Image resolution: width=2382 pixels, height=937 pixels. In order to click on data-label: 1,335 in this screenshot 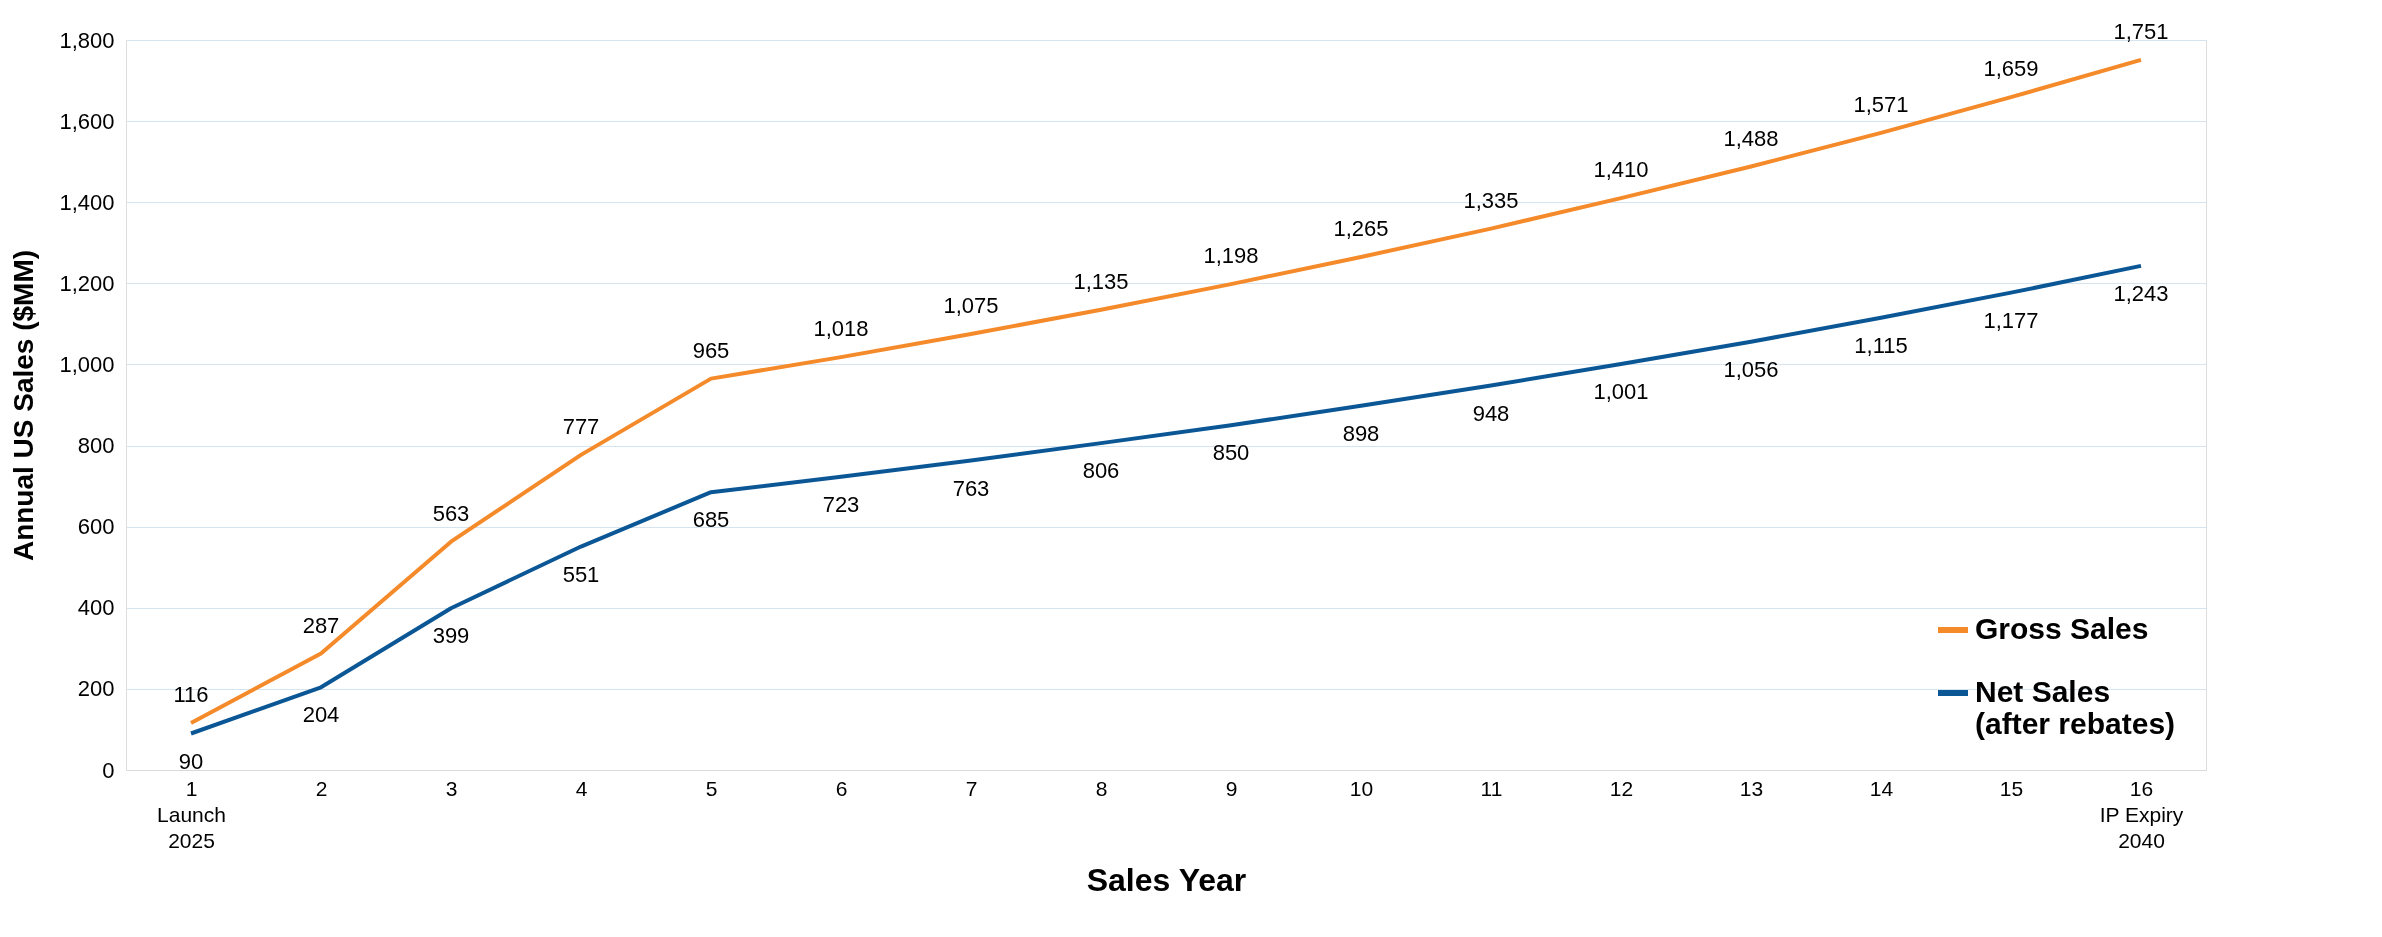, I will do `click(1491, 200)`.